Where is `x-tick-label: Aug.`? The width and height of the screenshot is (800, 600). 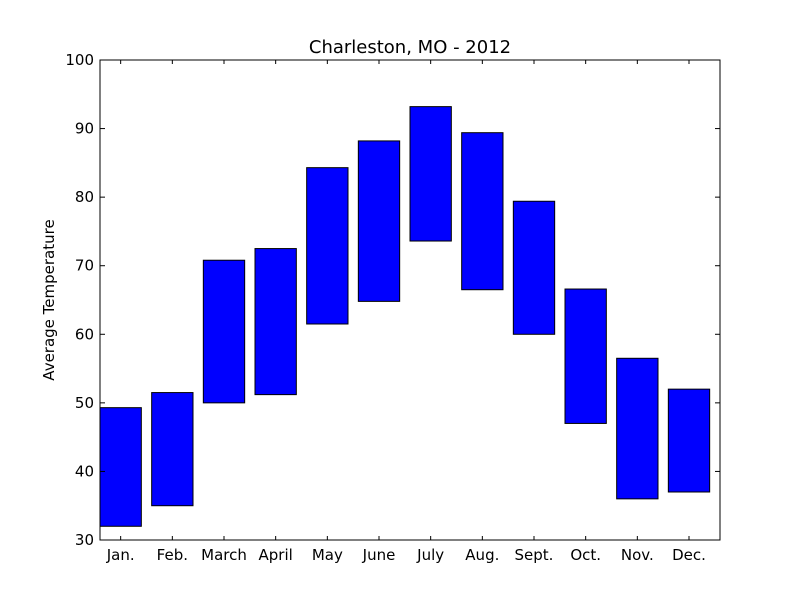
x-tick-label: Aug. is located at coordinates (482, 555).